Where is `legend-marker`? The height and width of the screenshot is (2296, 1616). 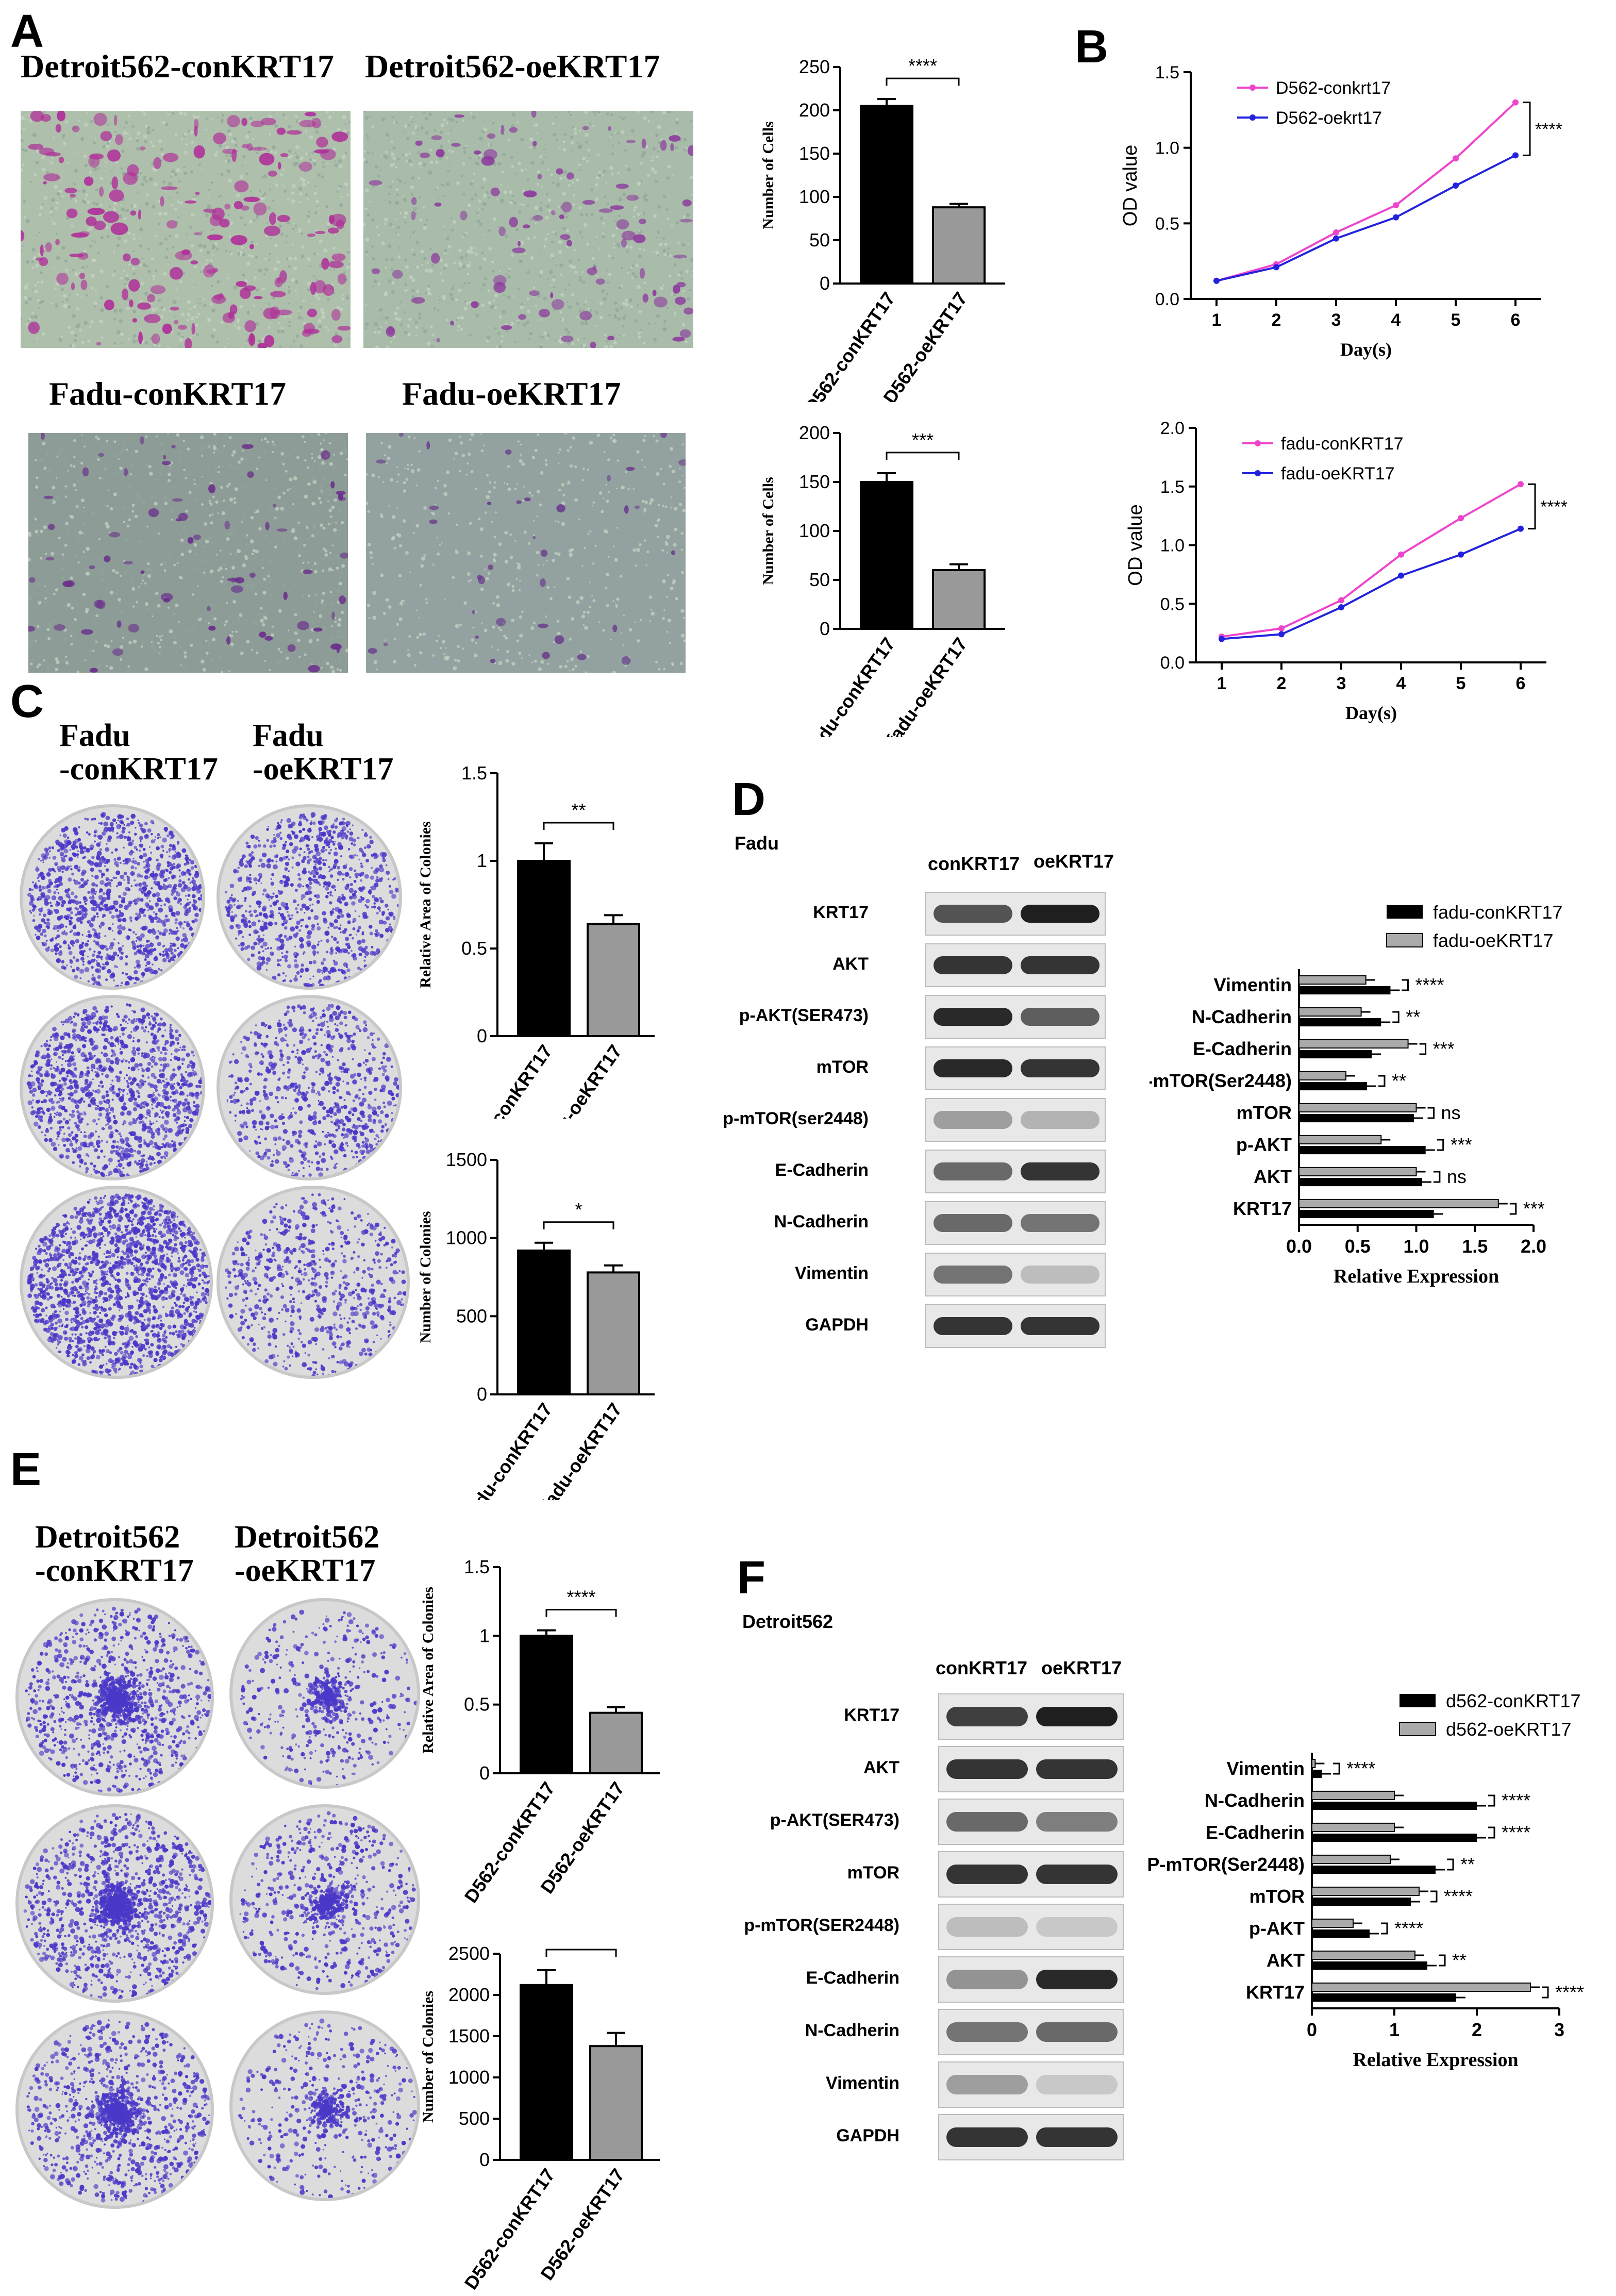 legend-marker is located at coordinates (1253, 117).